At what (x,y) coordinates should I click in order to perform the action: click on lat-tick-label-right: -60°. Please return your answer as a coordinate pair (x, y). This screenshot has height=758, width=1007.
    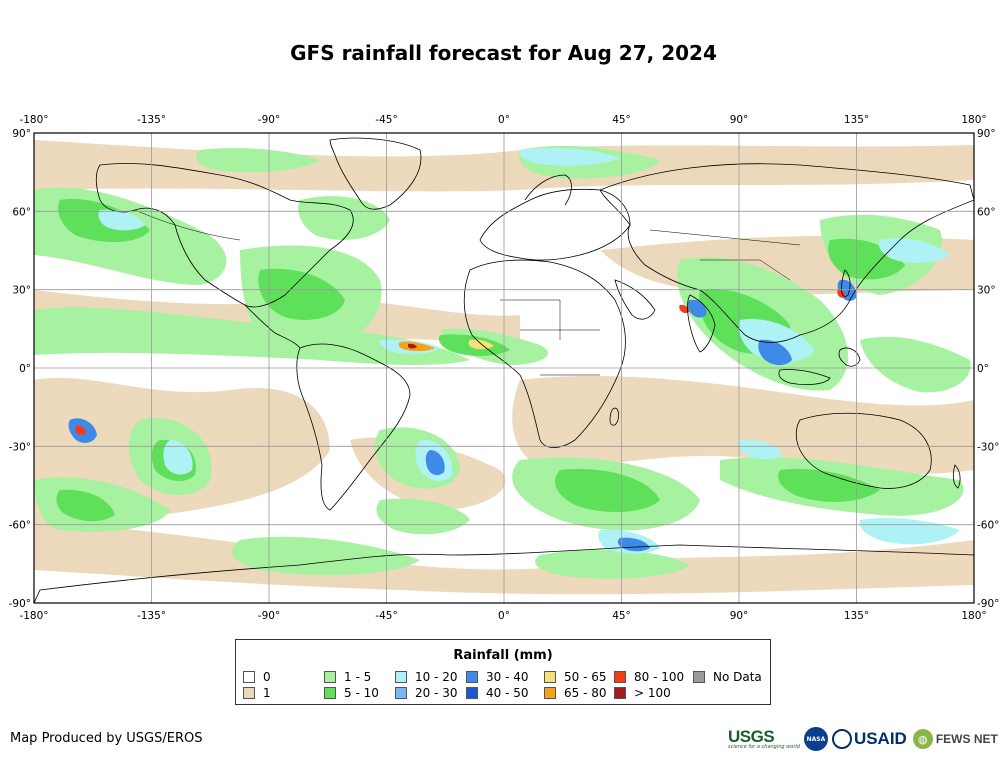
    Looking at the image, I should click on (988, 526).